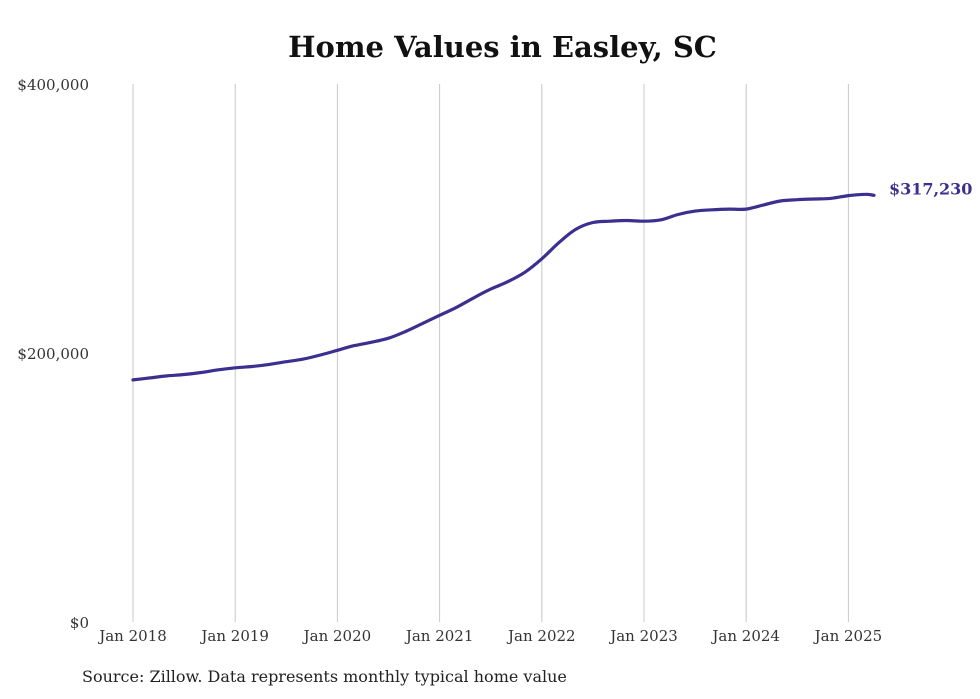  Describe the element at coordinates (337, 636) in the screenshot. I see `x-tick-label: Jan 2020` at that location.